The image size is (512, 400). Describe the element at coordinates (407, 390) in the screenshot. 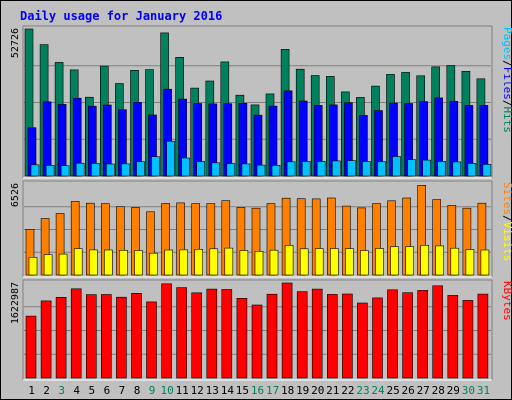

I see `x-tick-label: 26` at that location.